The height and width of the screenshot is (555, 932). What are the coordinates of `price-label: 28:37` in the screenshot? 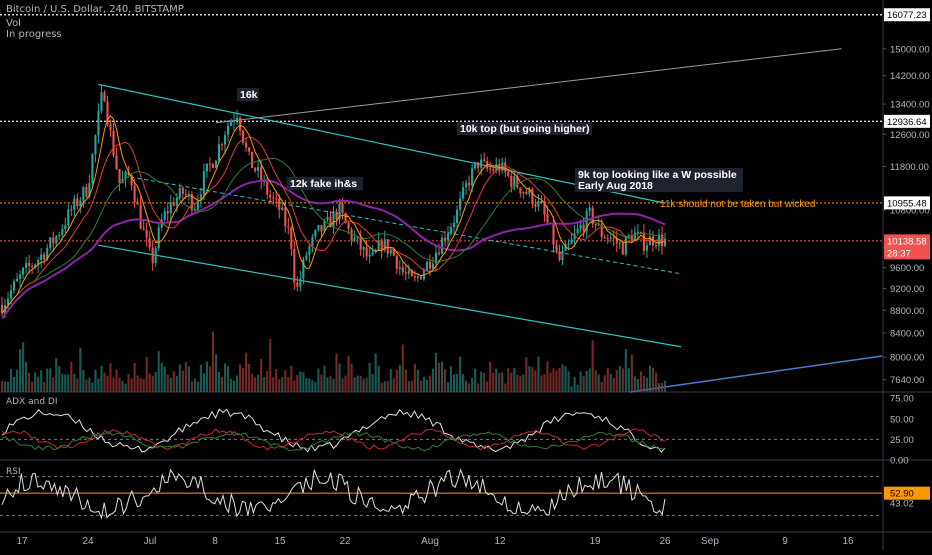 It's located at (899, 253).